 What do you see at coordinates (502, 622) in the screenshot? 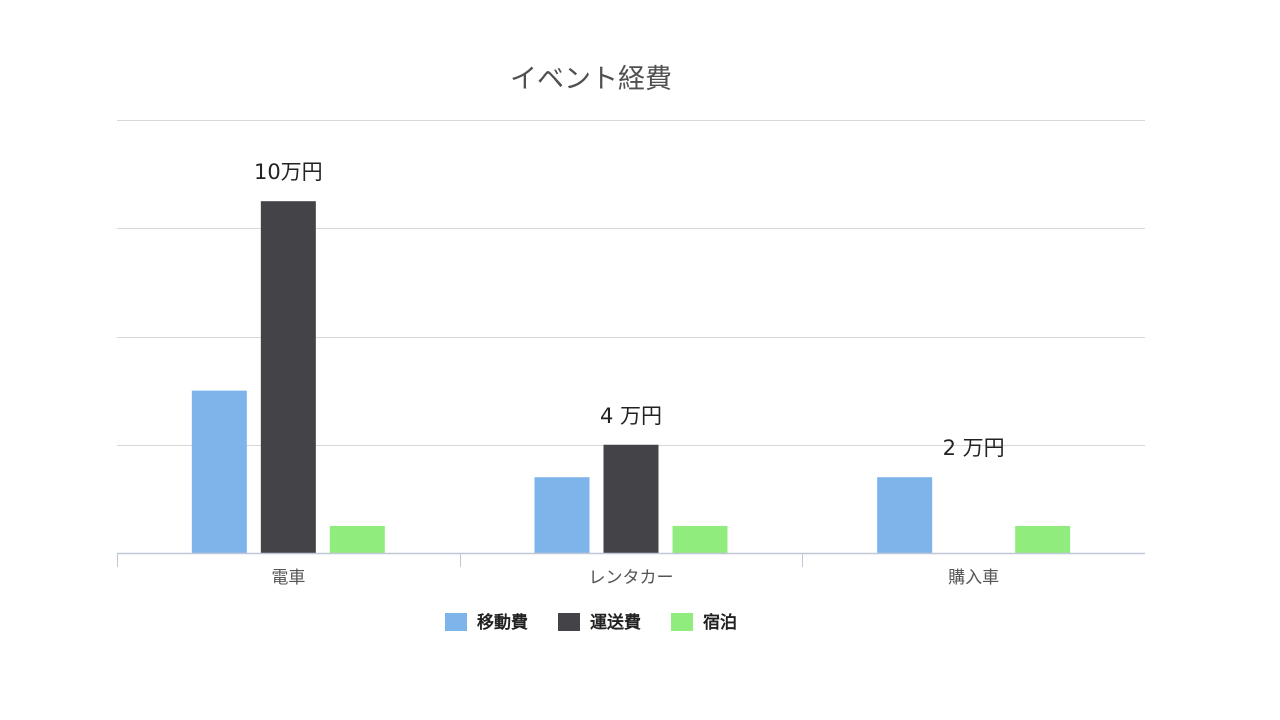
I see `legend-label: 移動費` at bounding box center [502, 622].